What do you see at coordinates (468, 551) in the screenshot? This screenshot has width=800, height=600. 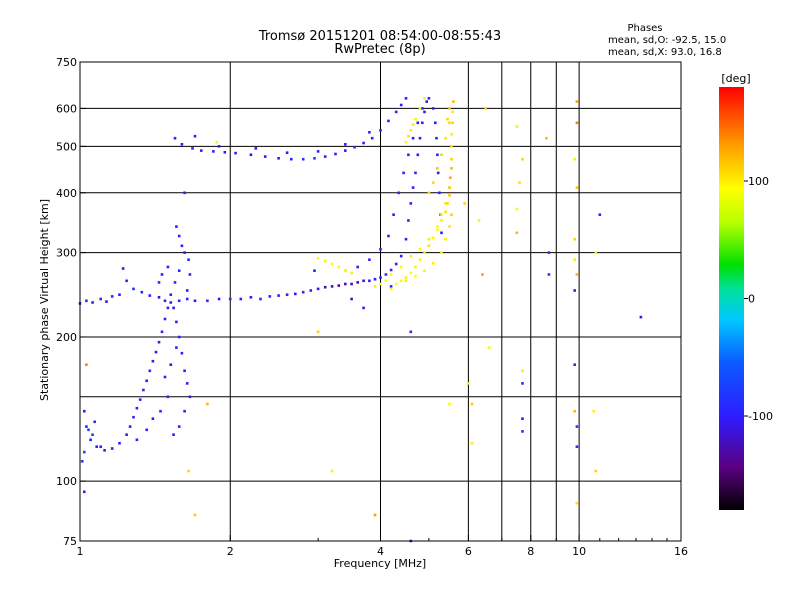 I see `x-tick-label: 6` at bounding box center [468, 551].